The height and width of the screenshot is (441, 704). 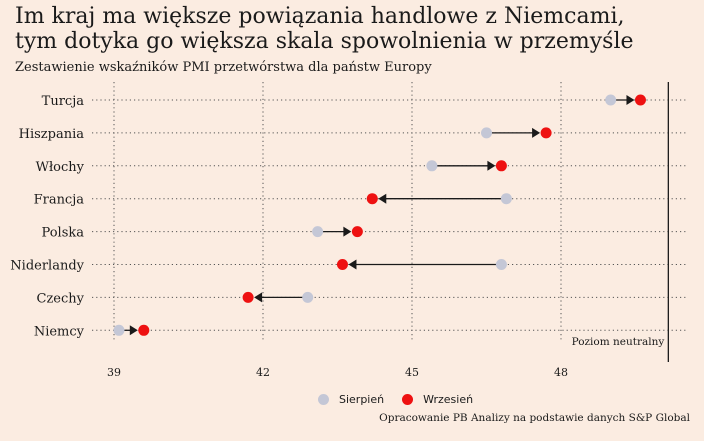 I want to click on legend-item-sierpien: Sierpień, so click(x=351, y=399).